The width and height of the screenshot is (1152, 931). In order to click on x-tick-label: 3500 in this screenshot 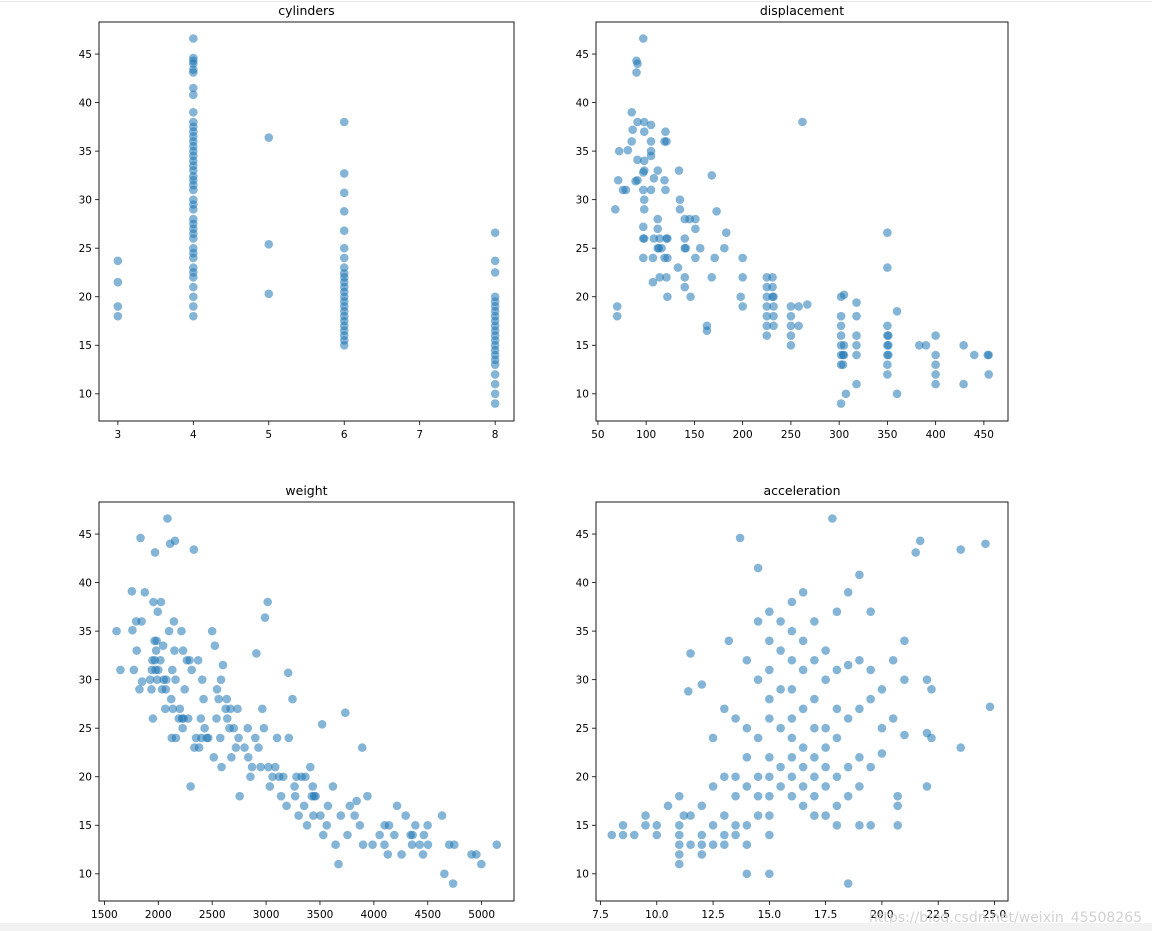, I will do `click(320, 915)`.